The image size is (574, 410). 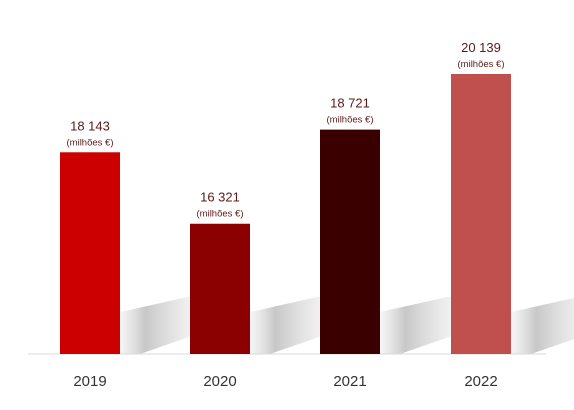 What do you see at coordinates (350, 103) in the screenshot?
I see `data-label-2021: 18 721` at bounding box center [350, 103].